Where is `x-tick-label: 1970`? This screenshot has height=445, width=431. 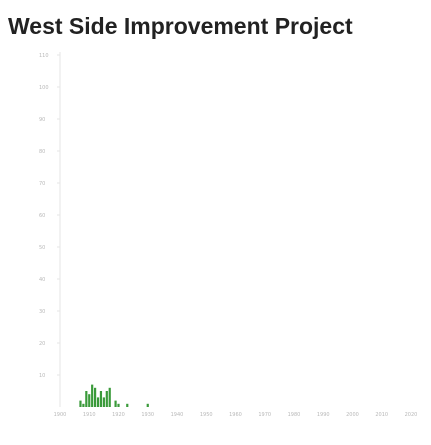
x-tick-label: 1970 is located at coordinates (264, 415).